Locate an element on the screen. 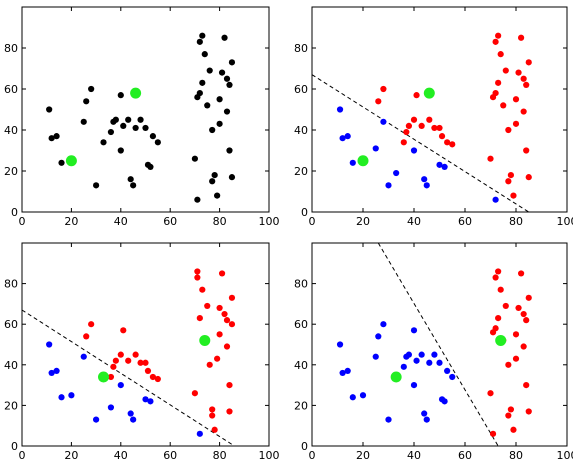 This screenshot has height=463, width=573. x-tick-label: 80 is located at coordinates (516, 455).